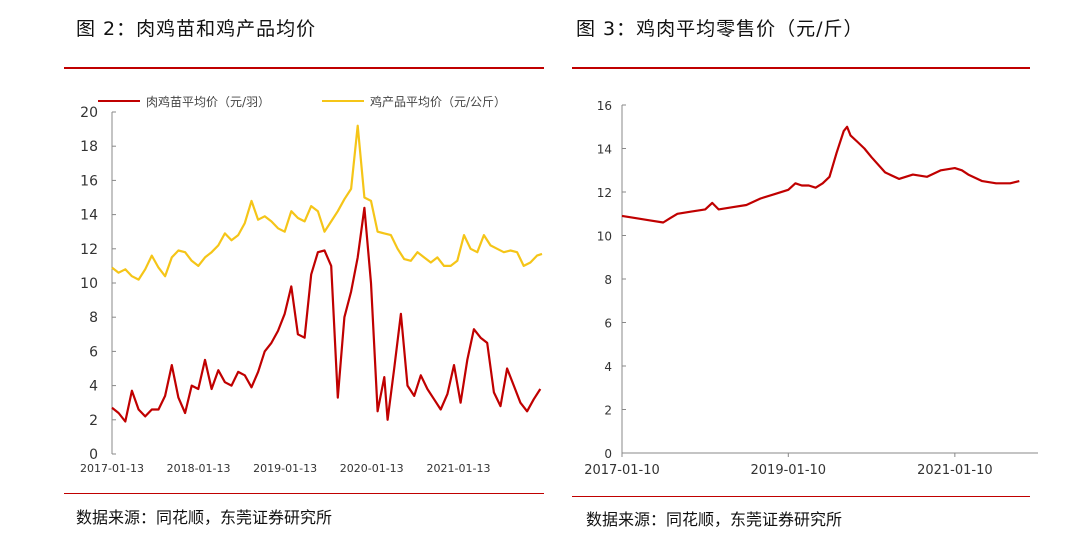  Describe the element at coordinates (89, 113) in the screenshot. I see `y-tick-label: 20` at that location.